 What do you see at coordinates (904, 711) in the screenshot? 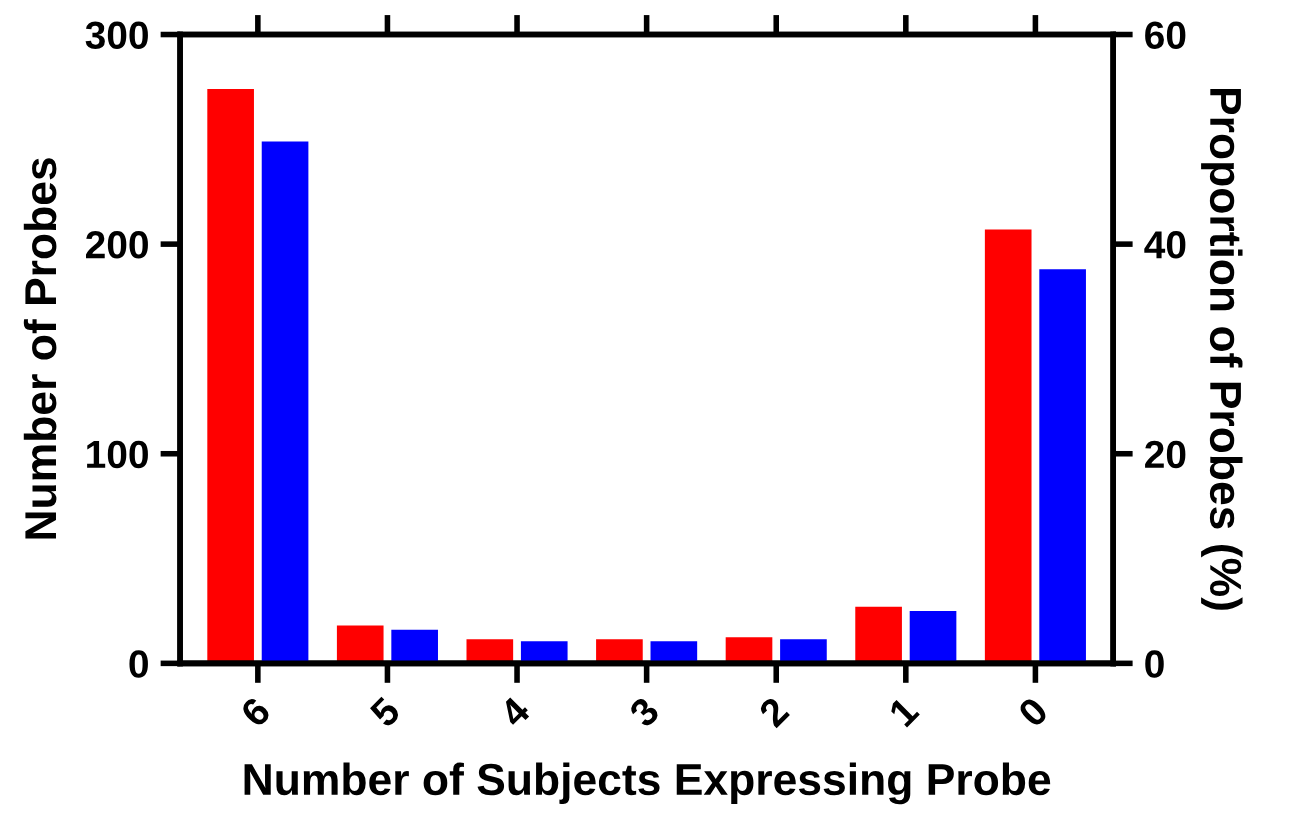
I see `x-tick-label: 1` at bounding box center [904, 711].